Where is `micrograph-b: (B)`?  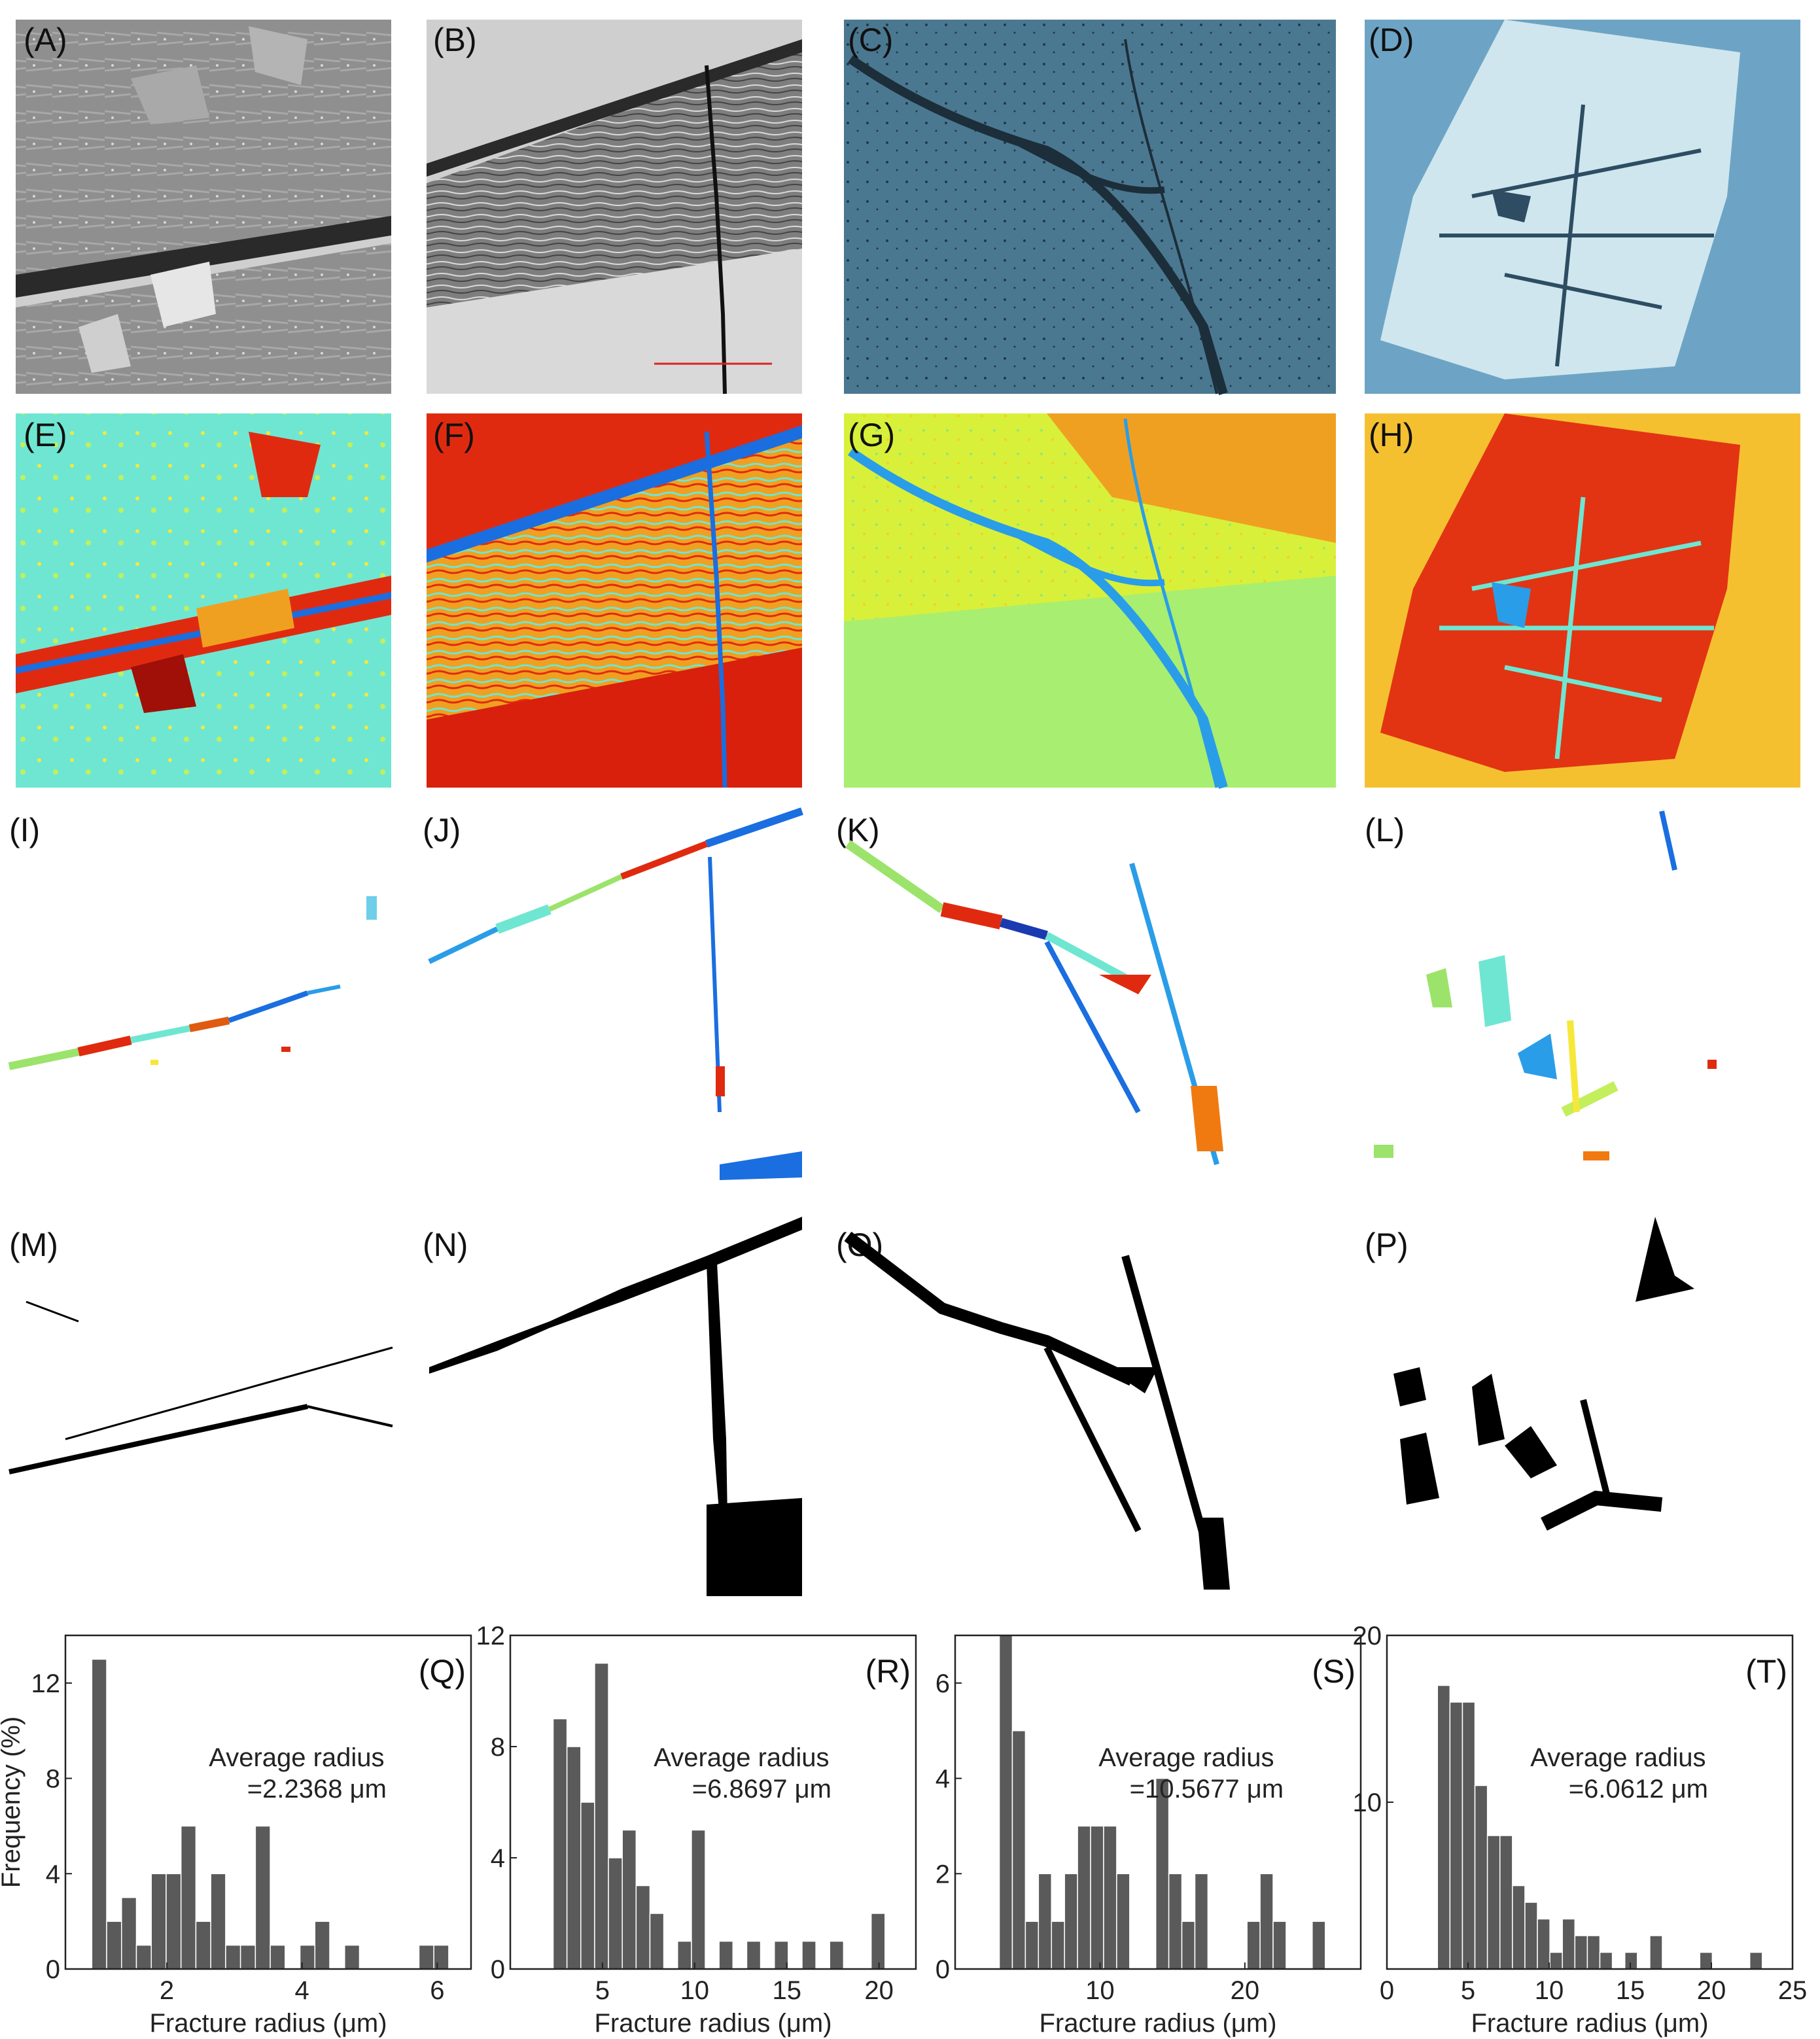
micrograph-b: (B) is located at coordinates (614, 207).